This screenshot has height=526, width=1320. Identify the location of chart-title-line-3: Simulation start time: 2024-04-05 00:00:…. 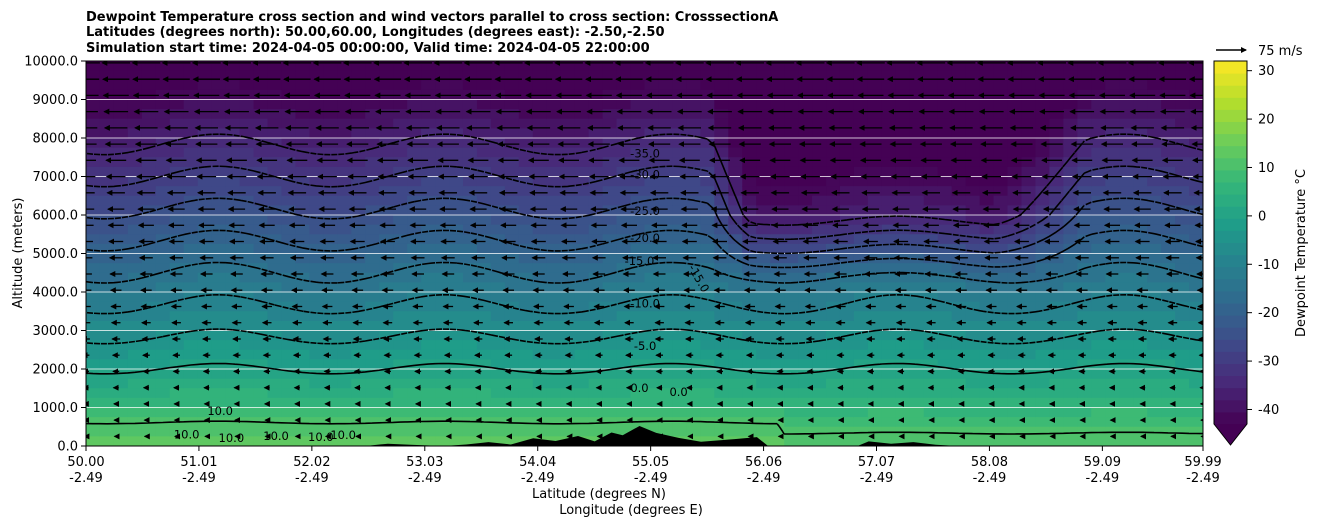
(368, 48).